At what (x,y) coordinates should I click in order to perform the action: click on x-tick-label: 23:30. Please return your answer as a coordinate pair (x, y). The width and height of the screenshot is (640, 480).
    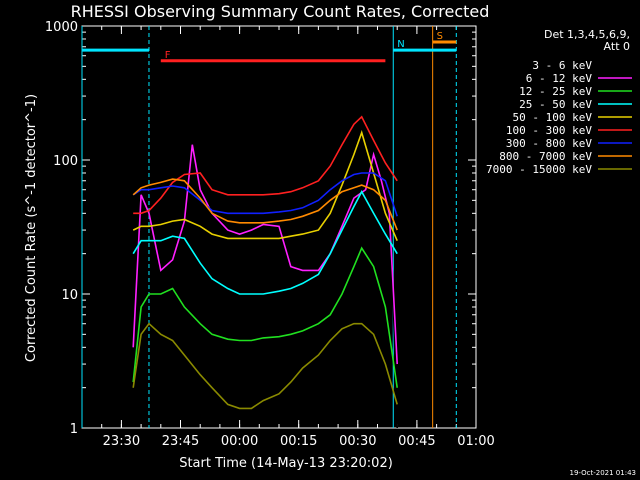
    Looking at the image, I should click on (121, 441).